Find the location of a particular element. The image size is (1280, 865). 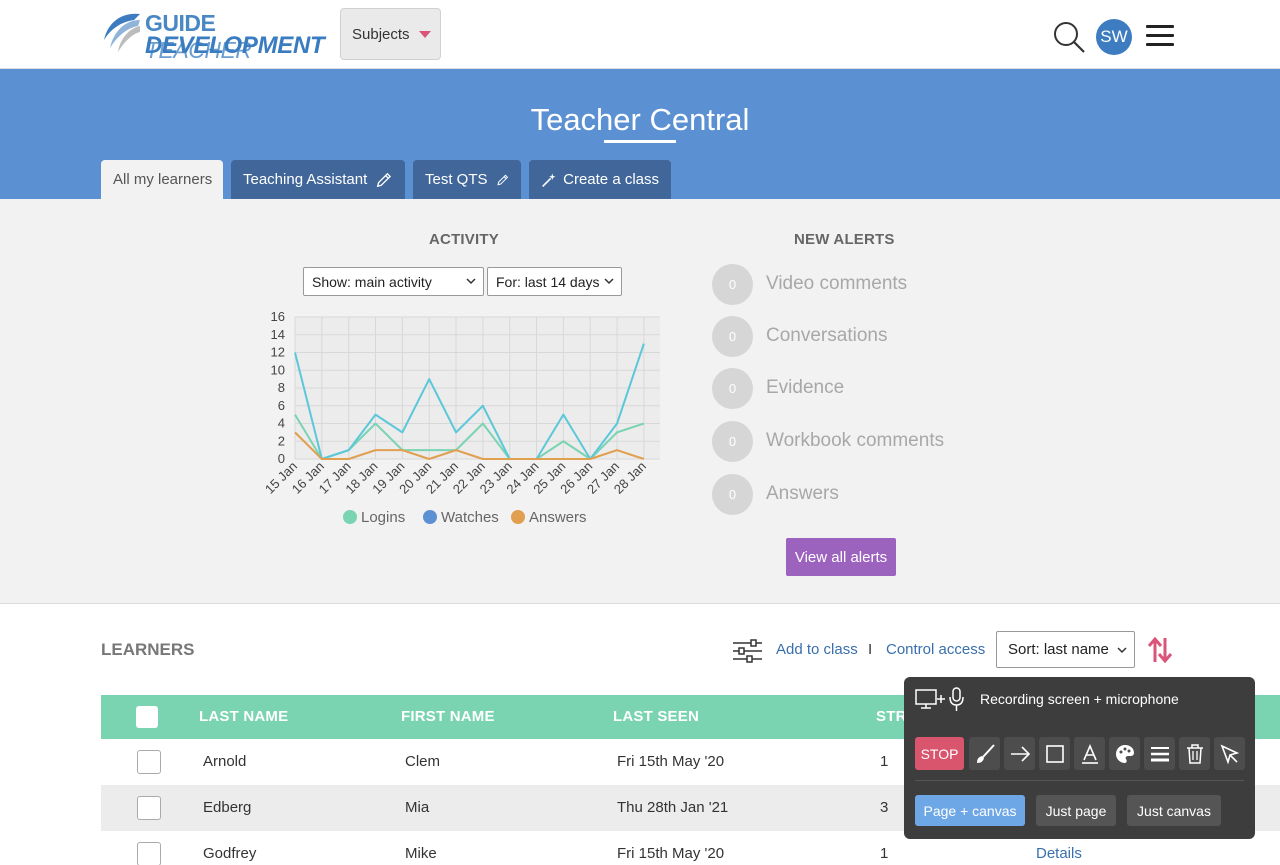

cursor-icon is located at coordinates (1229, 753).